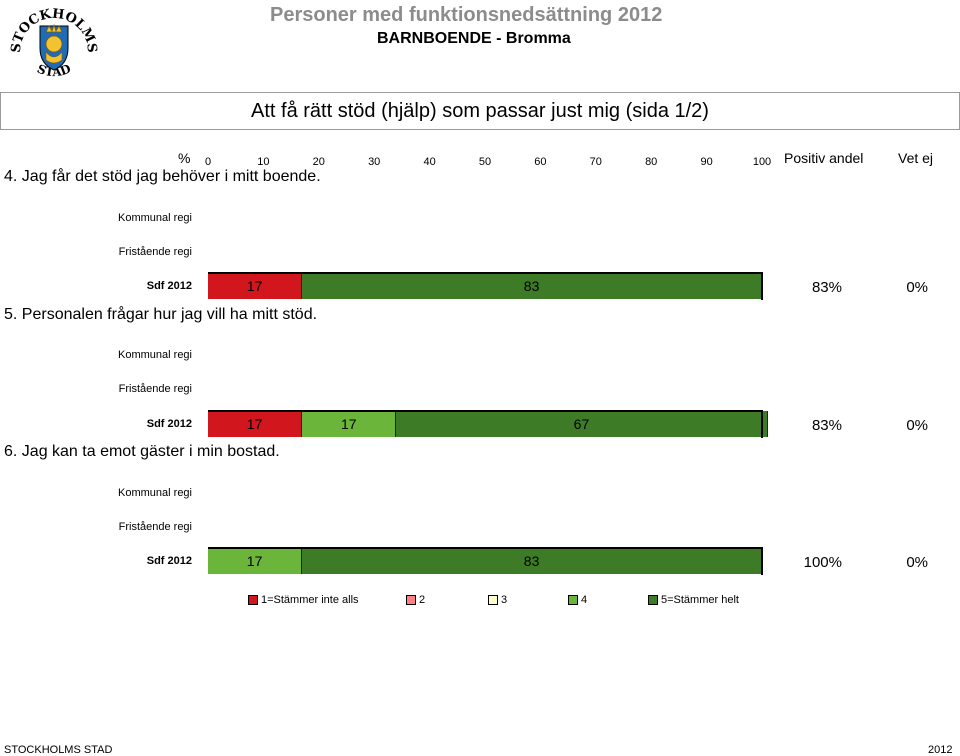 This screenshot has width=960, height=756. What do you see at coordinates (466, 15) in the screenshot?
I see `report-title: Personer med funktionsnedsättning 2012` at bounding box center [466, 15].